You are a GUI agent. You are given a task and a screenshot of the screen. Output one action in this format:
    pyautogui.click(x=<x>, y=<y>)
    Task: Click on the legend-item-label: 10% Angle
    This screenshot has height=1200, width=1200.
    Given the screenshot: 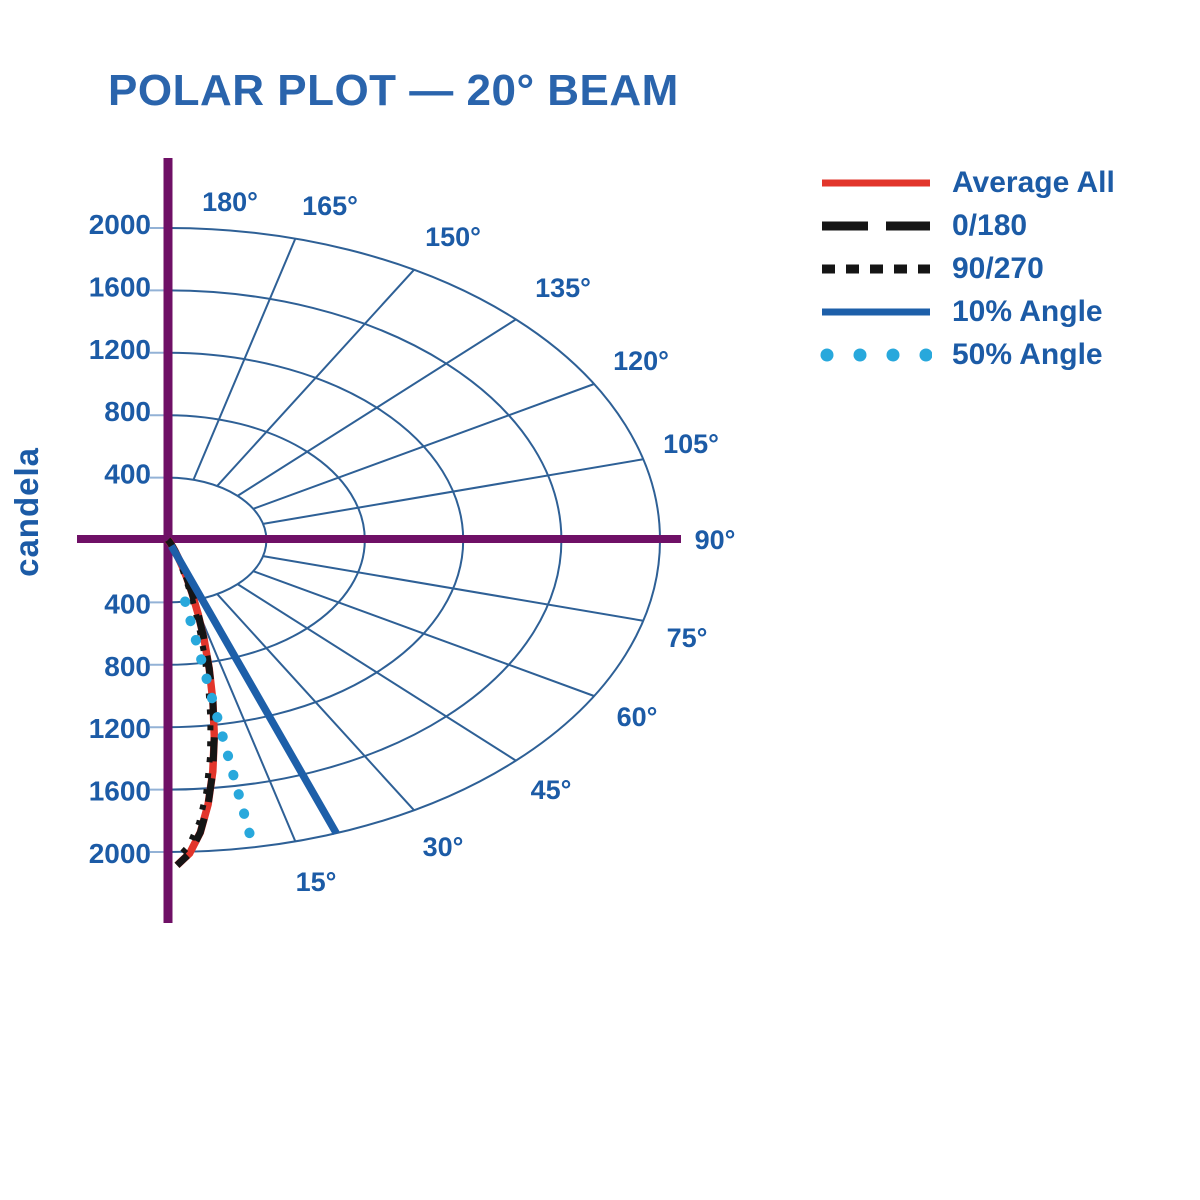 What is the action you would take?
    pyautogui.click(x=1027, y=311)
    